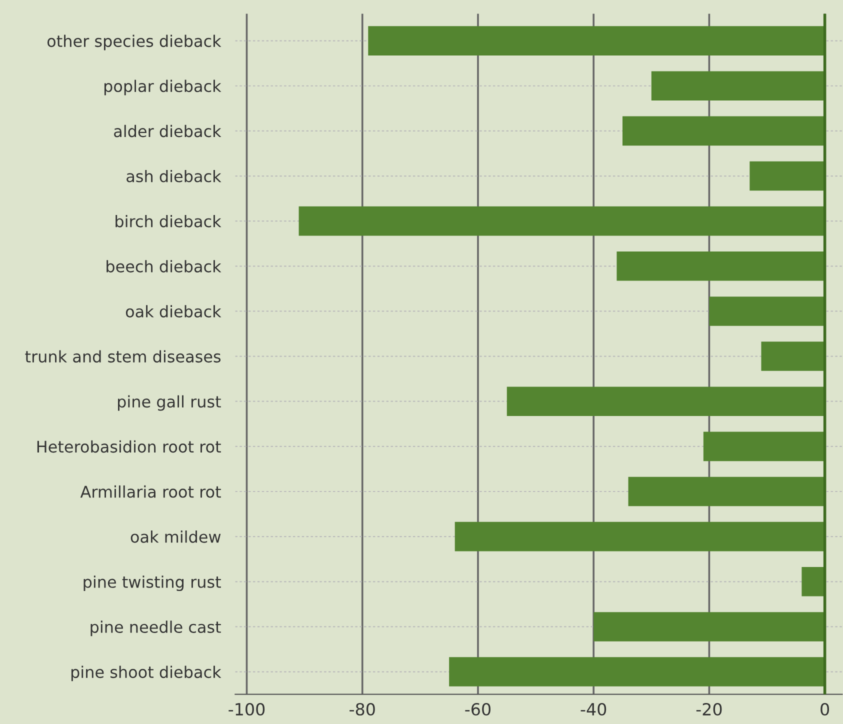  Describe the element at coordinates (163, 88) in the screenshot. I see `y-tick-label: poplar dieback` at that location.